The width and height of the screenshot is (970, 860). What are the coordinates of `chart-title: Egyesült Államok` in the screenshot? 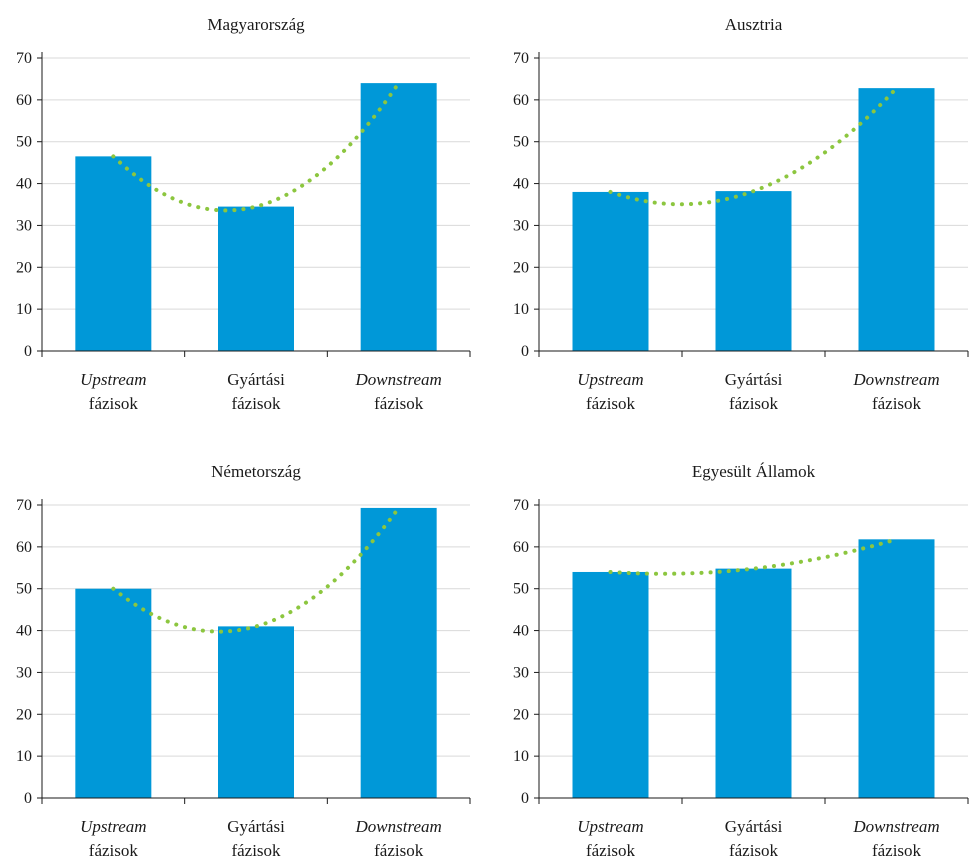 It's located at (754, 471).